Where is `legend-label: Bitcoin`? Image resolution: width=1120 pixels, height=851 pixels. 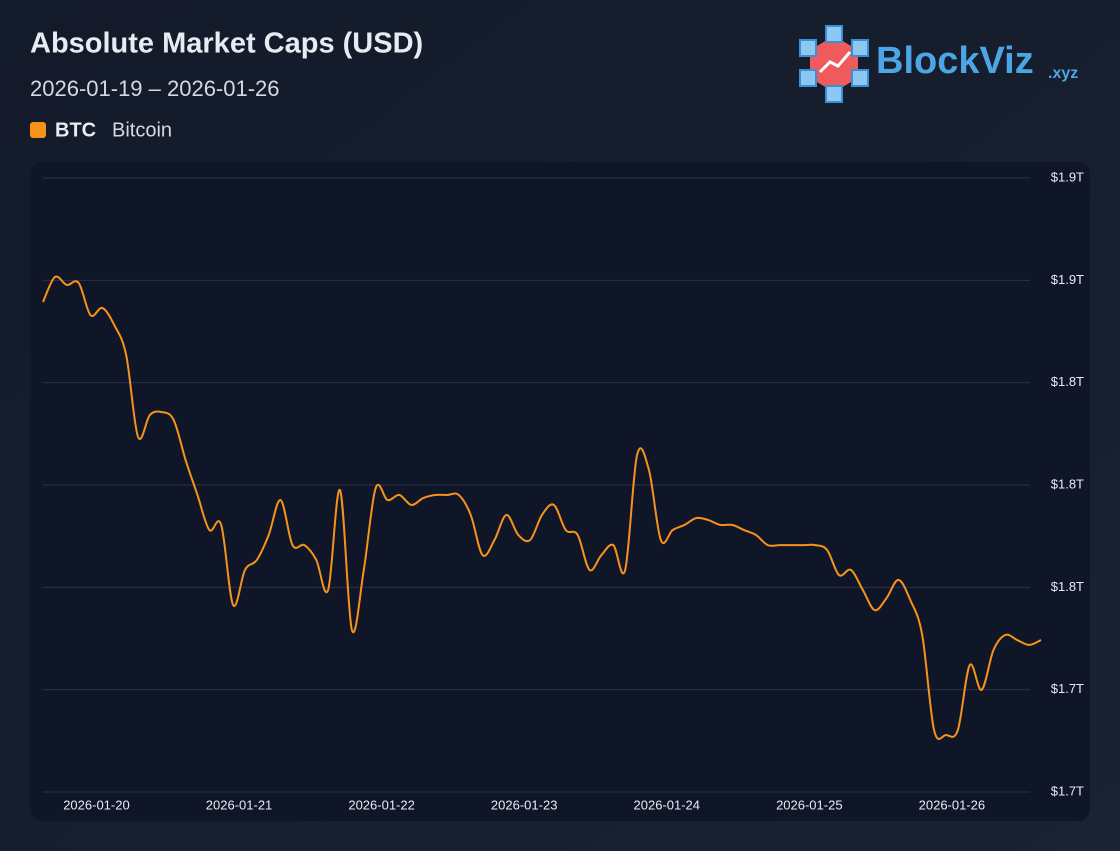
legend-label: Bitcoin is located at coordinates (142, 130).